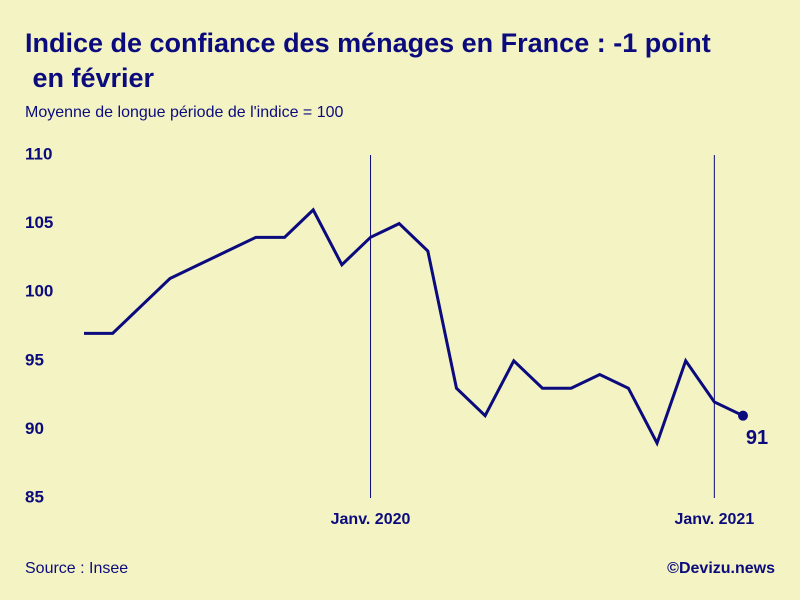  What do you see at coordinates (371, 519) in the screenshot?
I see `x-tick-label: Janv. 2020` at bounding box center [371, 519].